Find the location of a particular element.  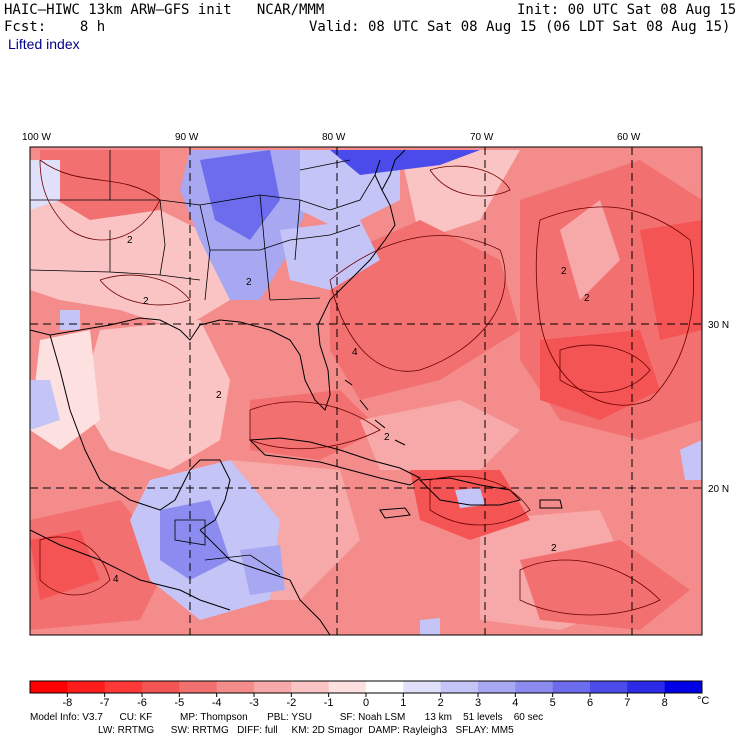

legend-tick-label: 8 is located at coordinates (665, 703).